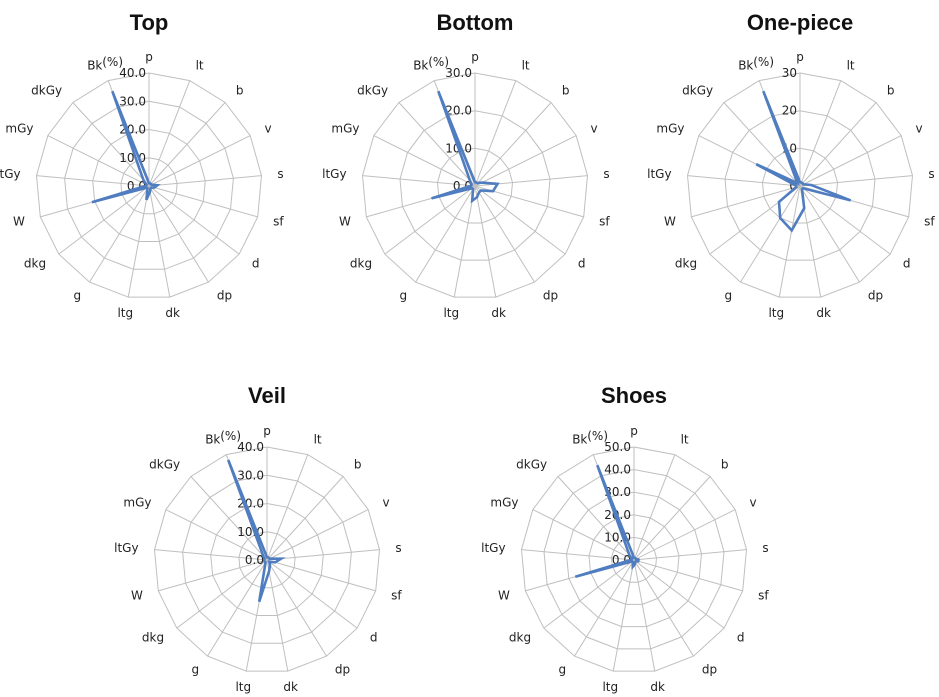 Image resolution: width=939 pixels, height=697 pixels. I want to click on bottom-axis-label-sf: sf, so click(604, 221).